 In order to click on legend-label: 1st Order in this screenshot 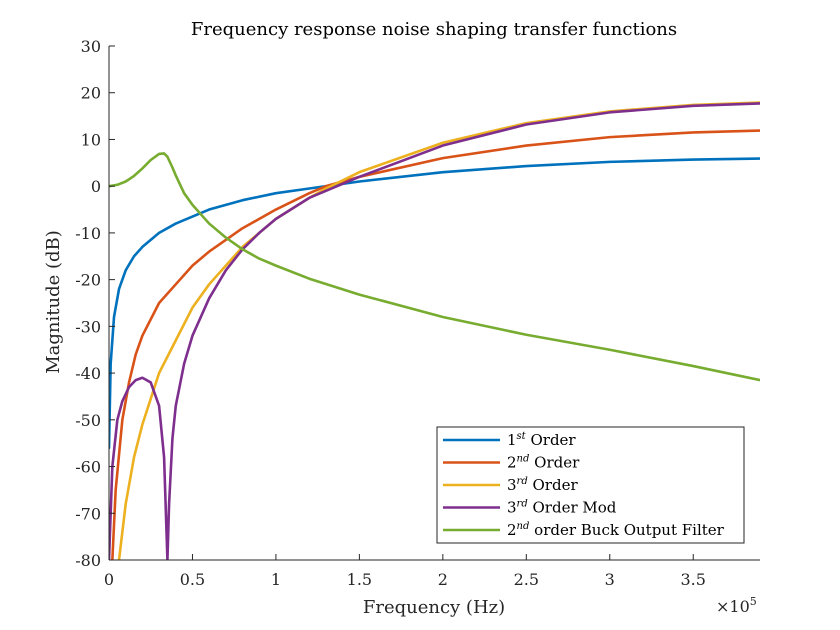, I will do `click(541, 440)`.